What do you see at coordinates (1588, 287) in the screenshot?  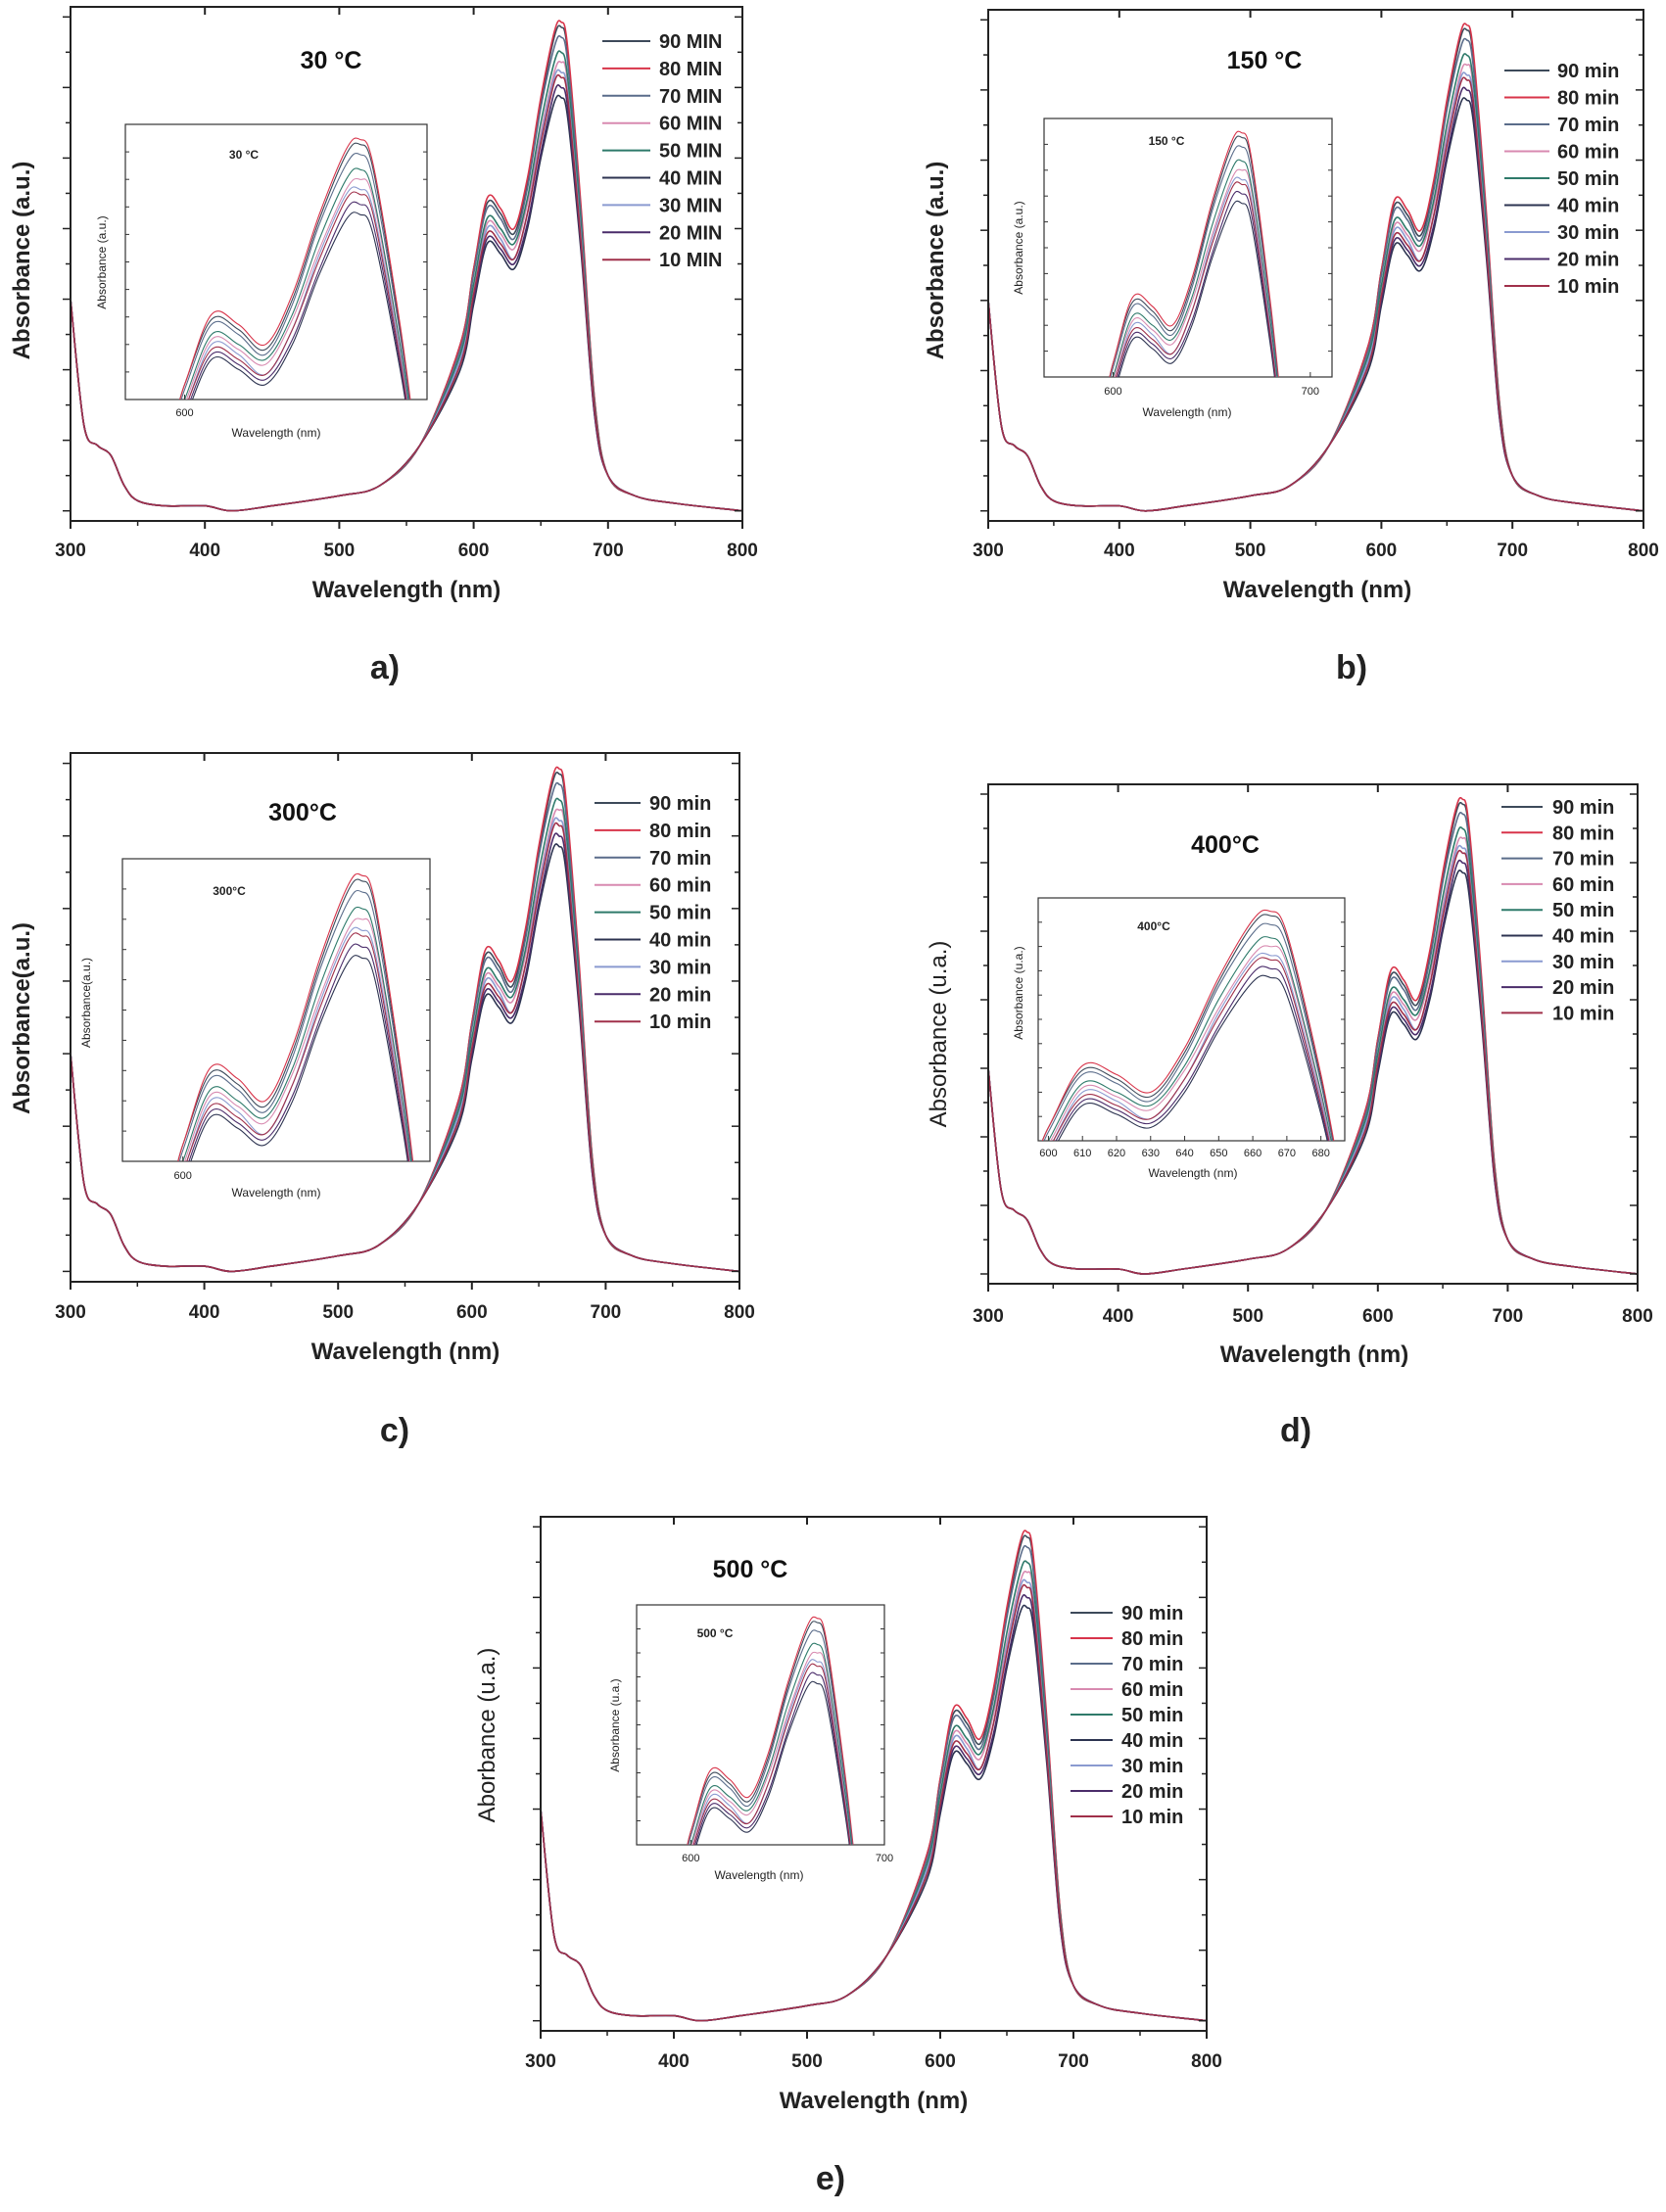 I see `legend-label: 10 min` at bounding box center [1588, 287].